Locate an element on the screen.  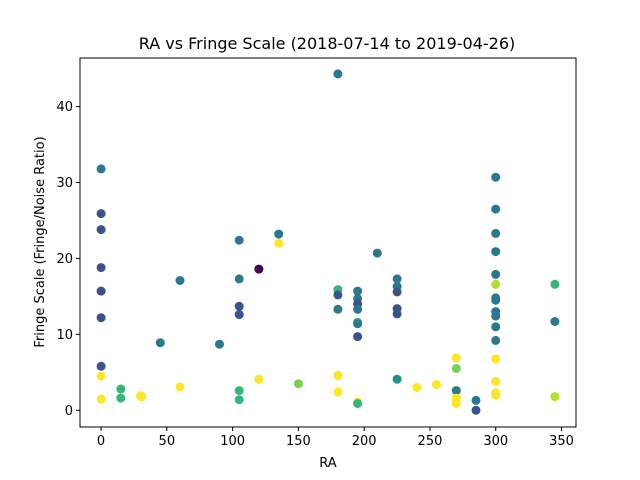
y-axis-label: Fringe Scale (Fringe/Noise Ratio) is located at coordinates (40, 241).